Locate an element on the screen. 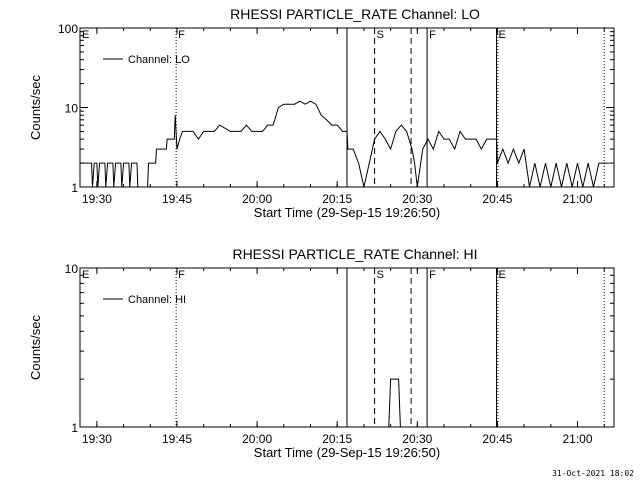 This screenshot has width=640, height=480. chart-title: RHESSI PARTICLE_RATE Channel: HI is located at coordinates (354, 254).